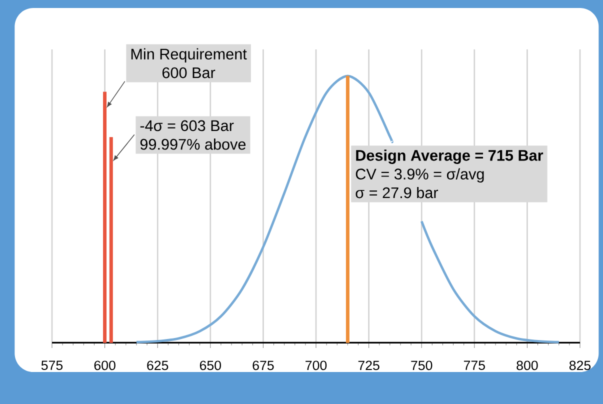 This screenshot has height=404, width=603. Describe the element at coordinates (189, 72) in the screenshot. I see `annotation: 600 Bar` at that location.